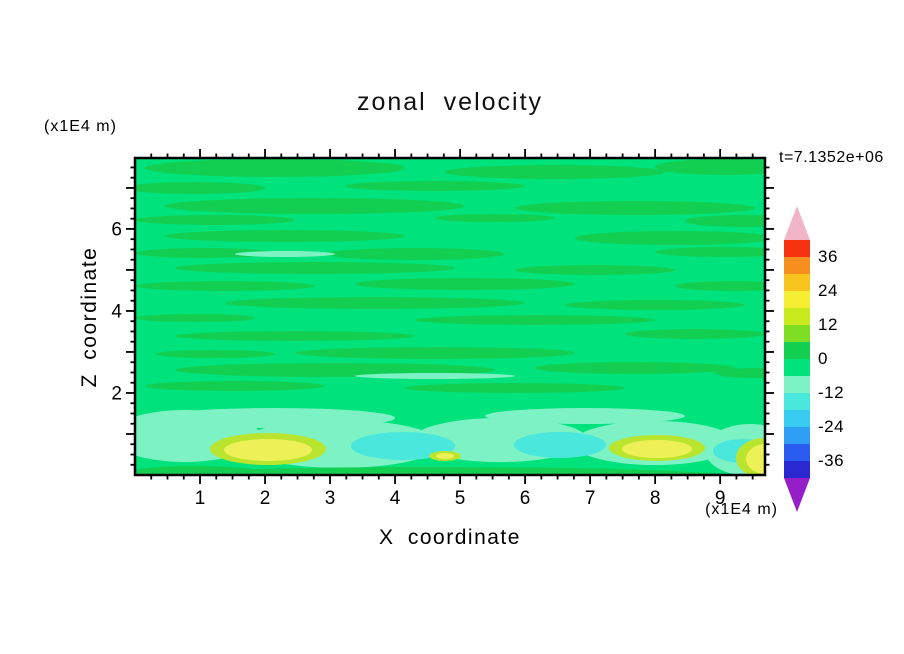  I want to click on x-tick-label: 7, so click(590, 498).